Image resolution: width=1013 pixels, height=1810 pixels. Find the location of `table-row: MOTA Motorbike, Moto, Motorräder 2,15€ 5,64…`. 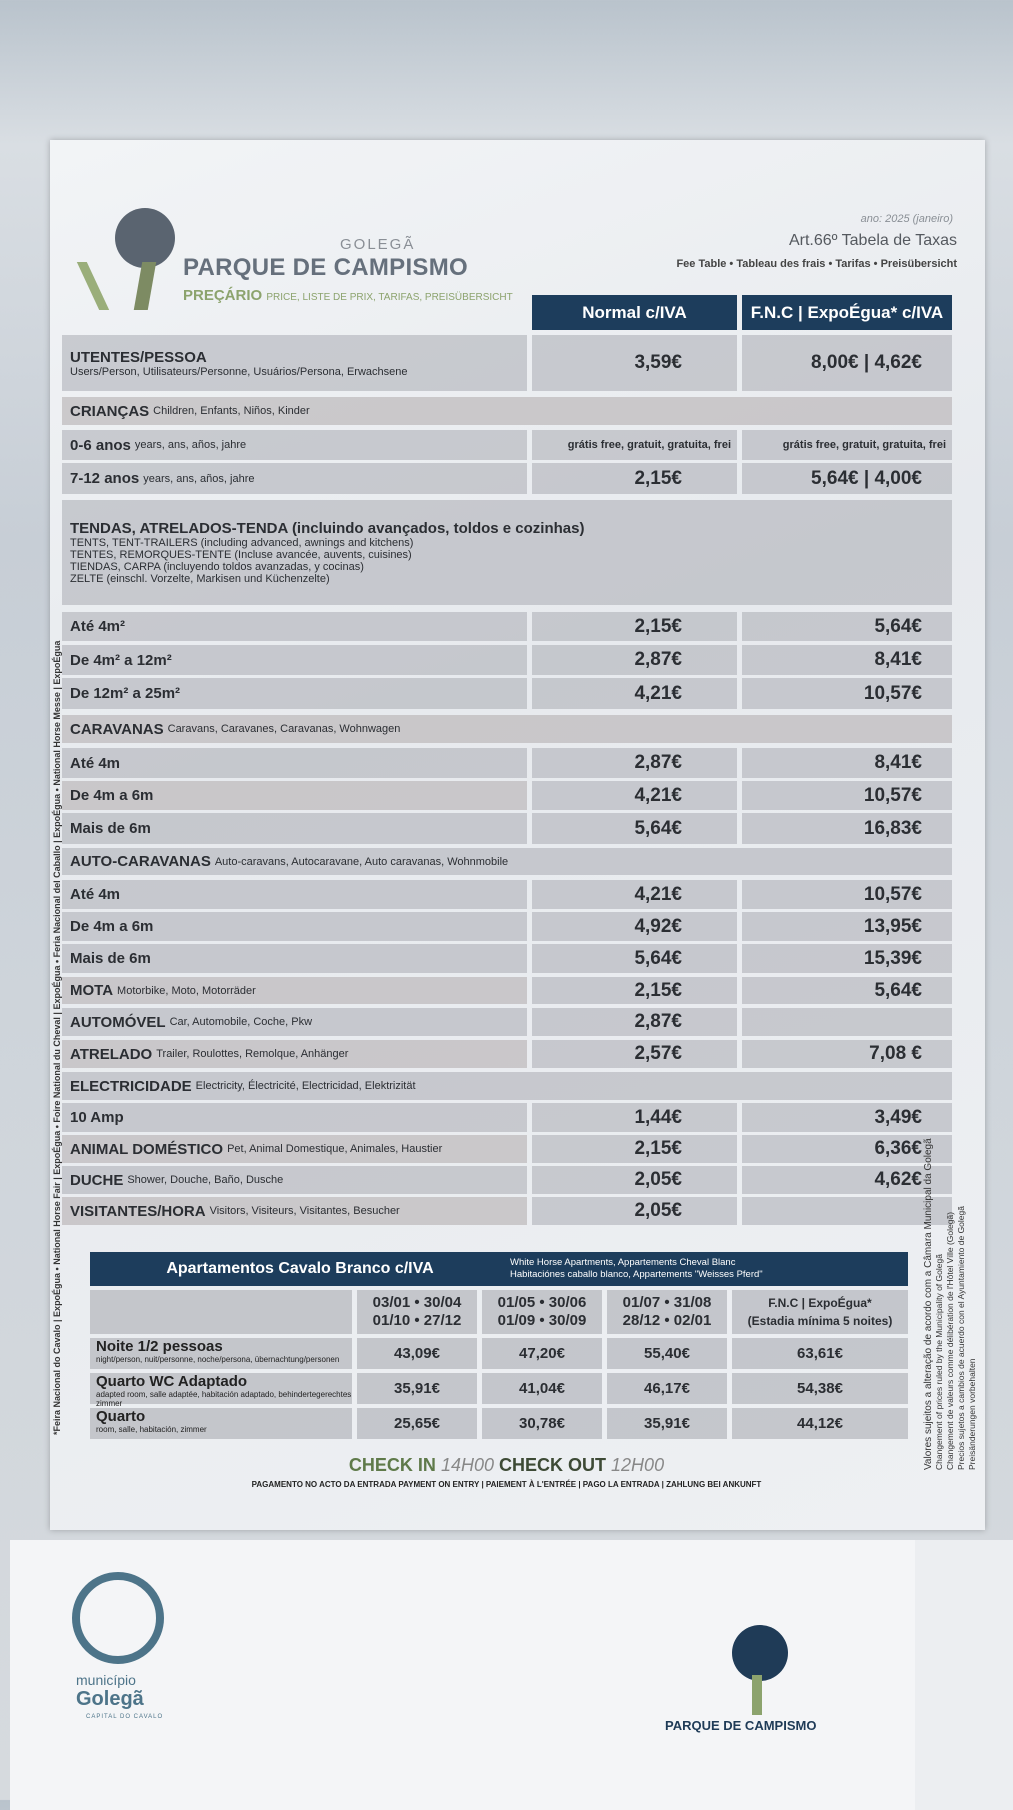

table-row: MOTA Motorbike, Moto, Motorräder 2,15€ 5,64… is located at coordinates (507, 990).